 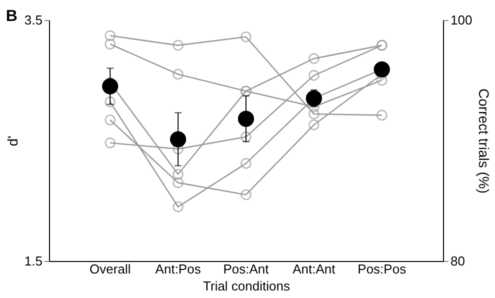 I want to click on x-axis-title: Trial conditions, so click(x=246, y=286).